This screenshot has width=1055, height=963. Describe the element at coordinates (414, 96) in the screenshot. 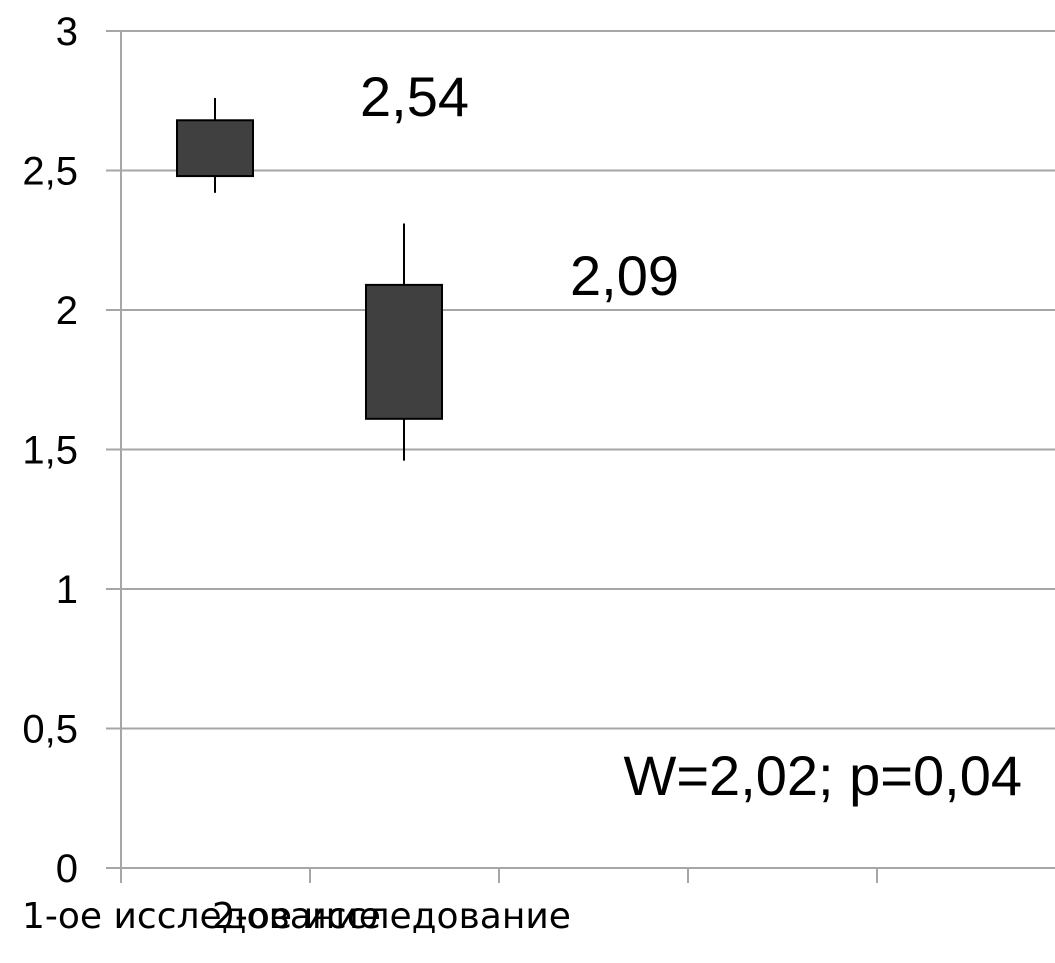

I see `data-label: 2,54` at that location.